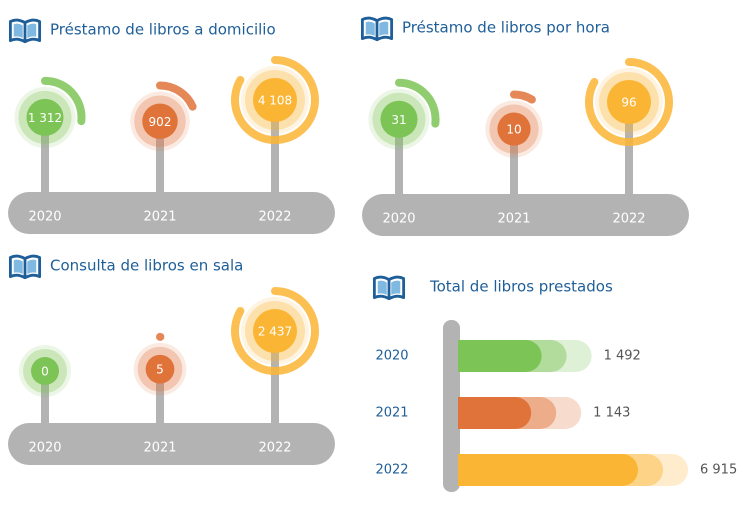  I want to click on axis-bar, so click(451, 406).